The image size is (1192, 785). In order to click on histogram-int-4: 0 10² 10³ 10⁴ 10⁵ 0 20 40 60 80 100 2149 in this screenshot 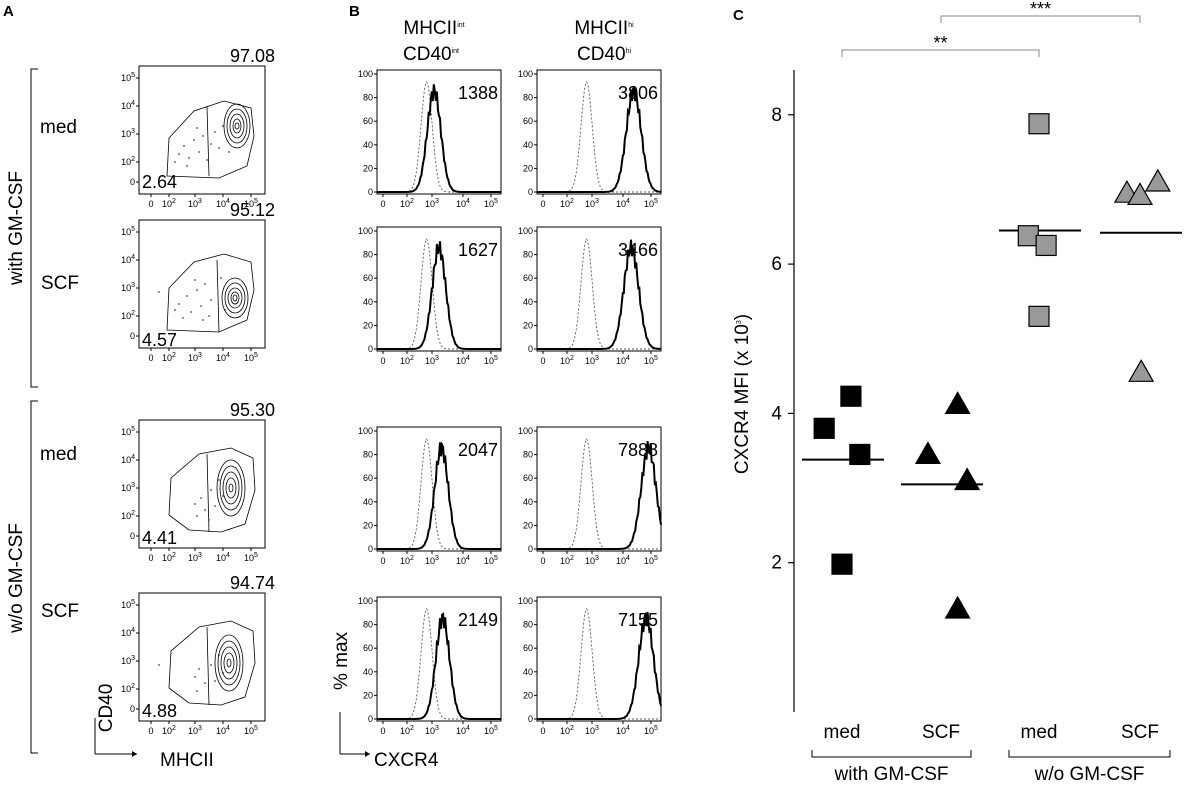, I will do `click(430, 666)`.